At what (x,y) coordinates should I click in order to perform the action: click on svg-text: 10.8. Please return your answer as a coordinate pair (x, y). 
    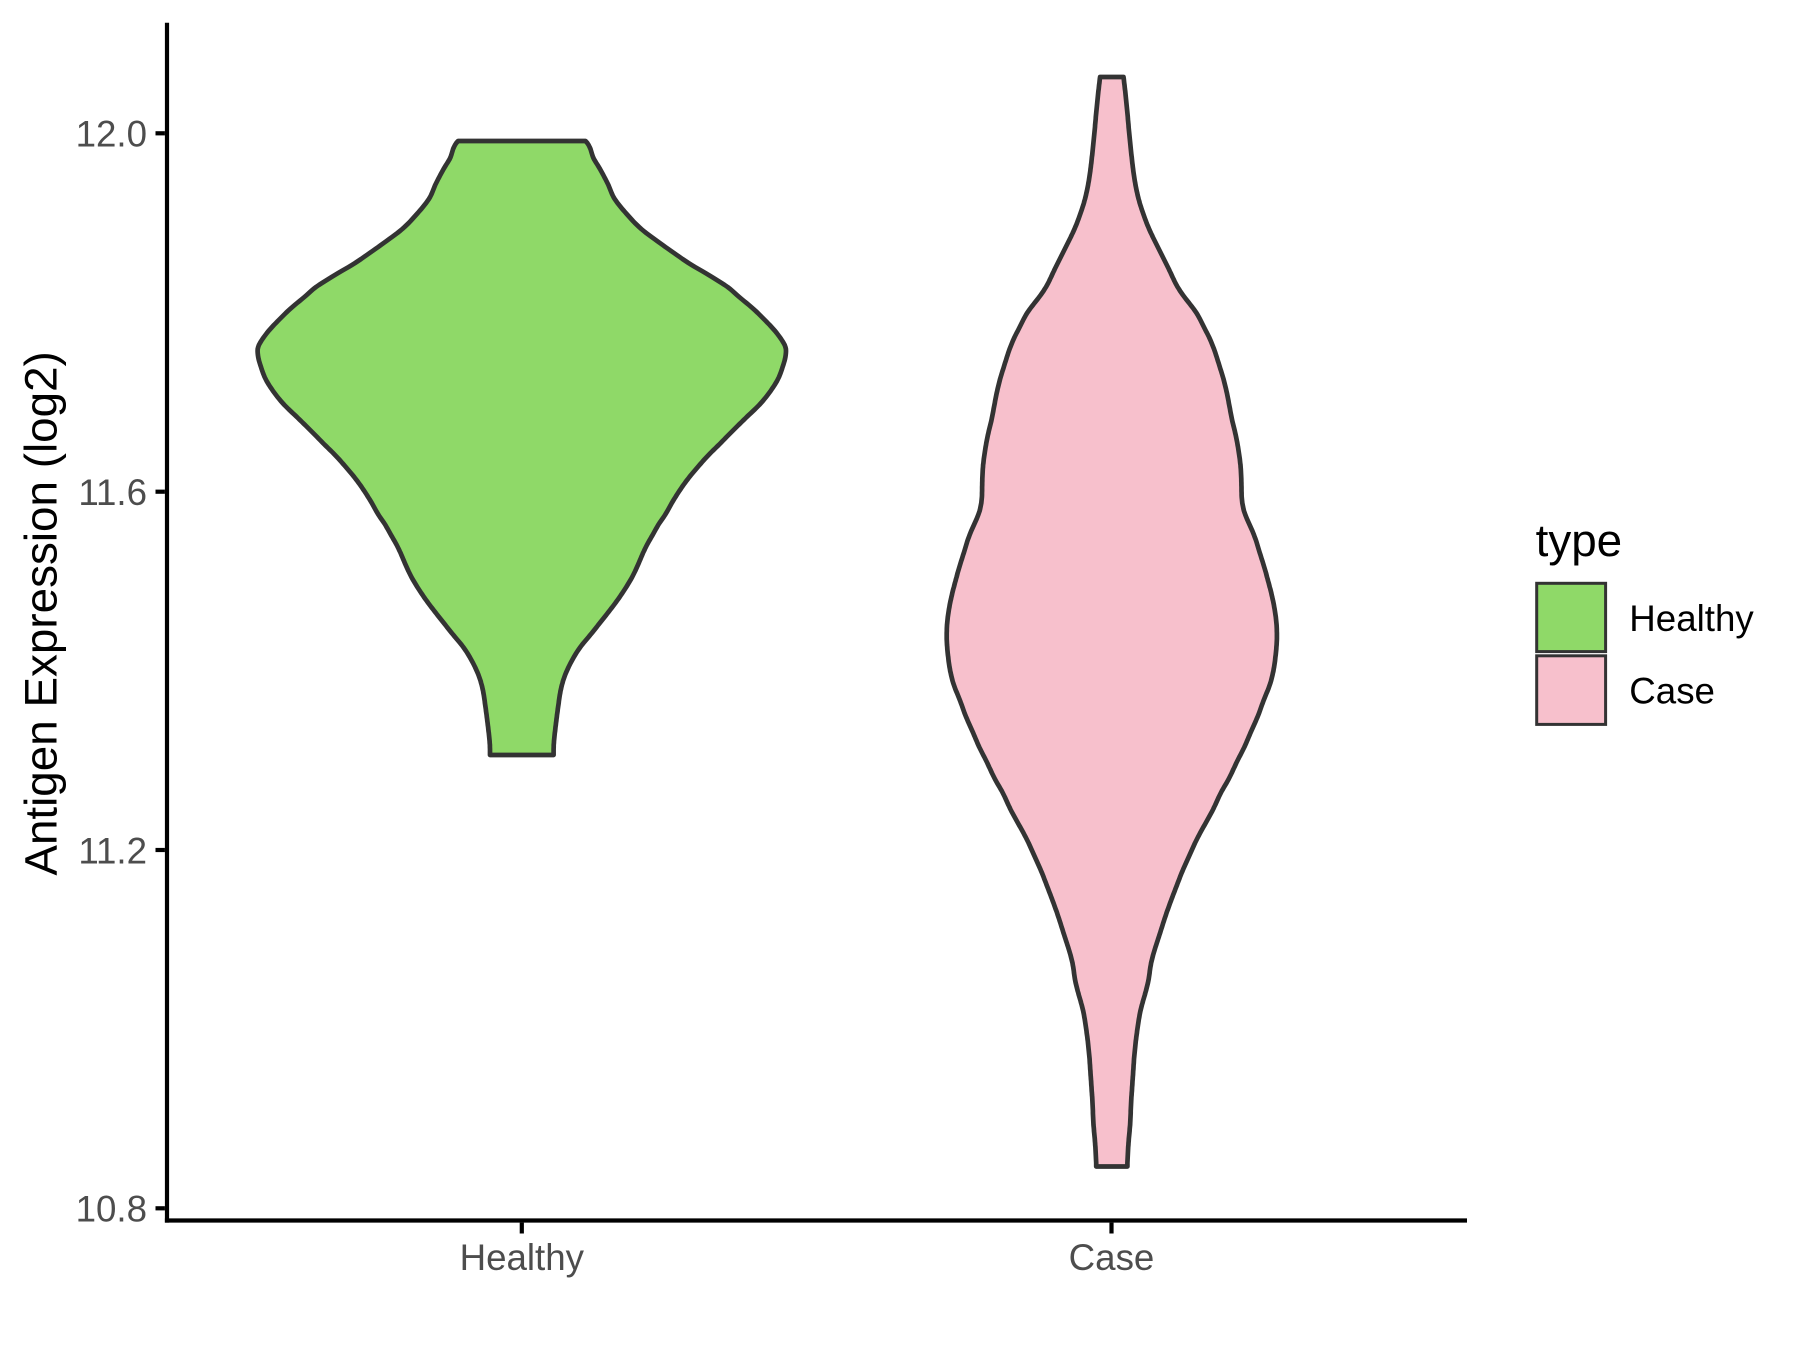
    Looking at the image, I should click on (111, 1209).